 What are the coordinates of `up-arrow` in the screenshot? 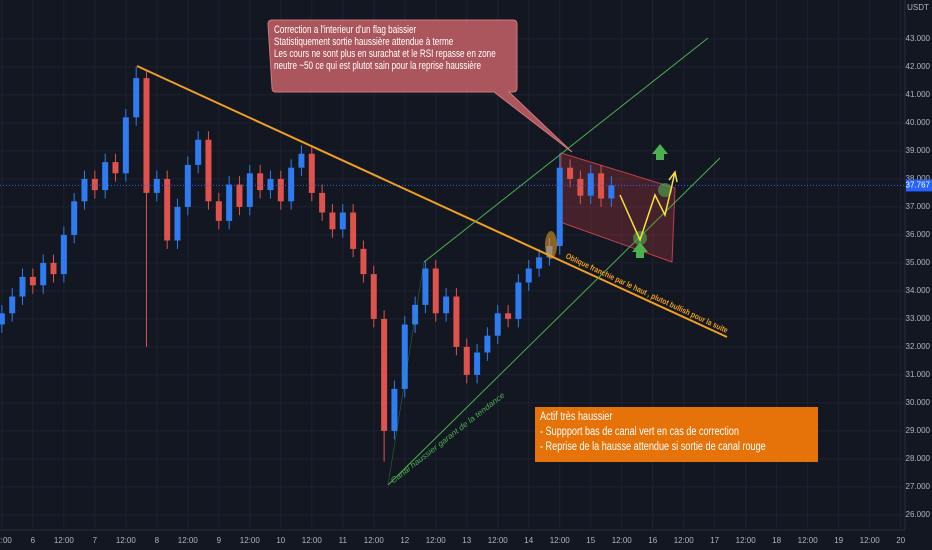 It's located at (660, 152).